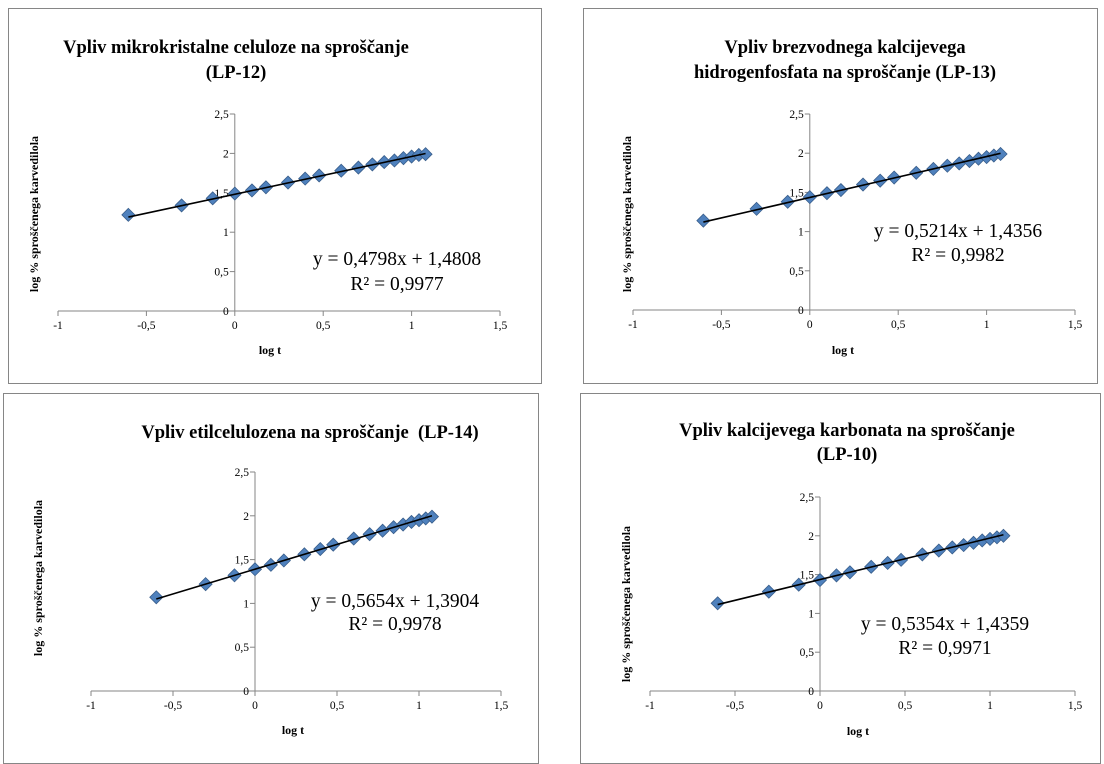 This screenshot has height=764, width=1104. I want to click on trendline-equation: y = 0,5354x + 1,4359, so click(945, 624).